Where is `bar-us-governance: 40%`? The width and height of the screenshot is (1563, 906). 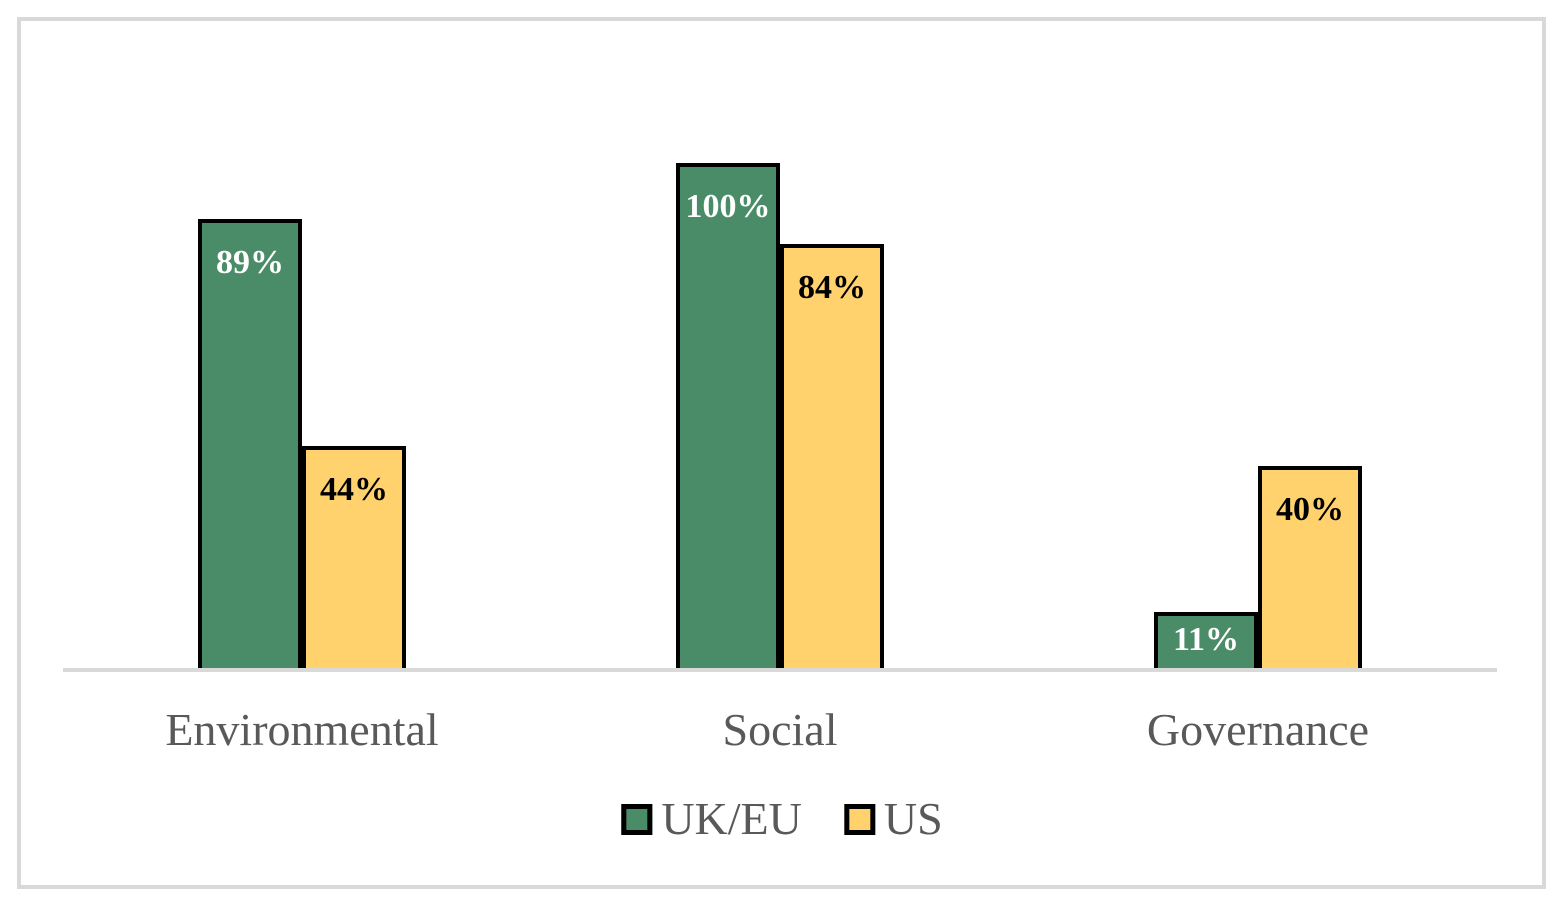
bar-us-governance: 40% is located at coordinates (1310, 567).